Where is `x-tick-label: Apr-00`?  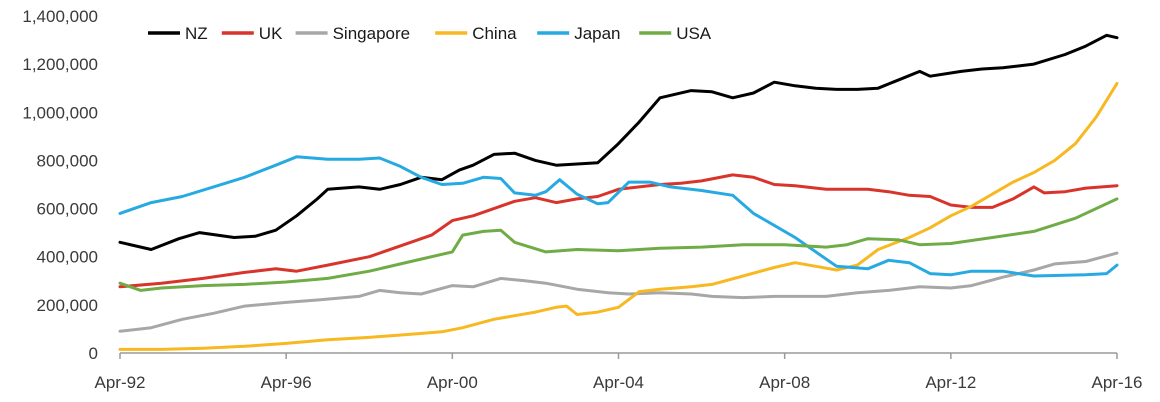
x-tick-label: Apr-00 is located at coordinates (452, 382).